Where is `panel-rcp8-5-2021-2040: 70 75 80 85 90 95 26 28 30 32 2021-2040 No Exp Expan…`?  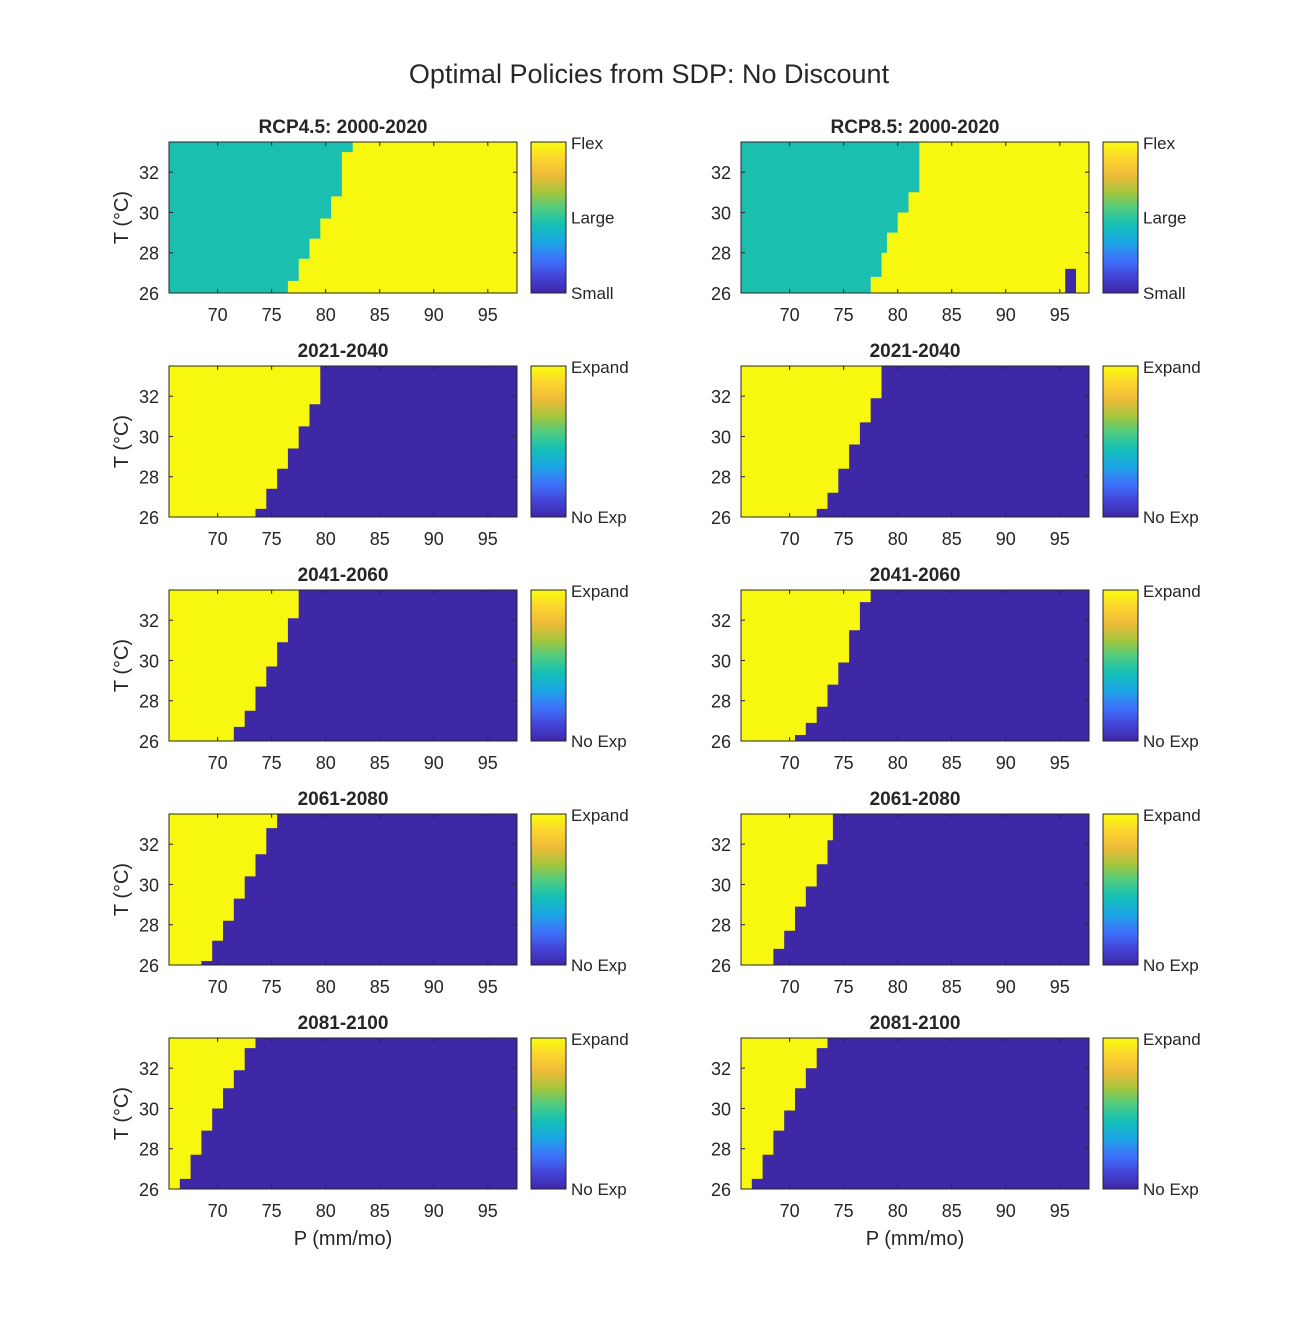 panel-rcp8-5-2021-2040: 70 75 80 85 90 95 26 28 30 32 2021-2040 No Exp Expan… is located at coordinates (956, 445).